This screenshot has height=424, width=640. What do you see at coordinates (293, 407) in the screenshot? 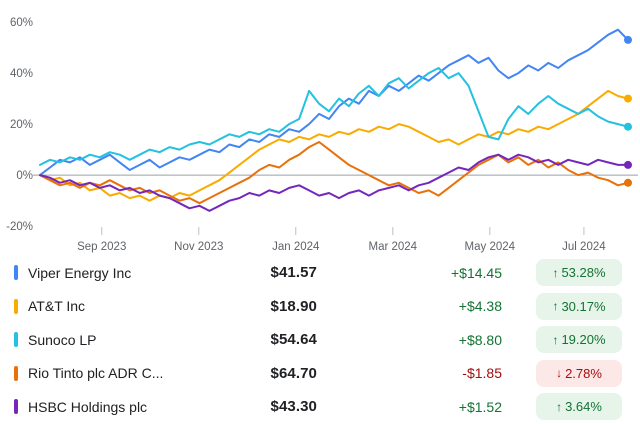
I see `price-value: $43.30` at bounding box center [293, 407].